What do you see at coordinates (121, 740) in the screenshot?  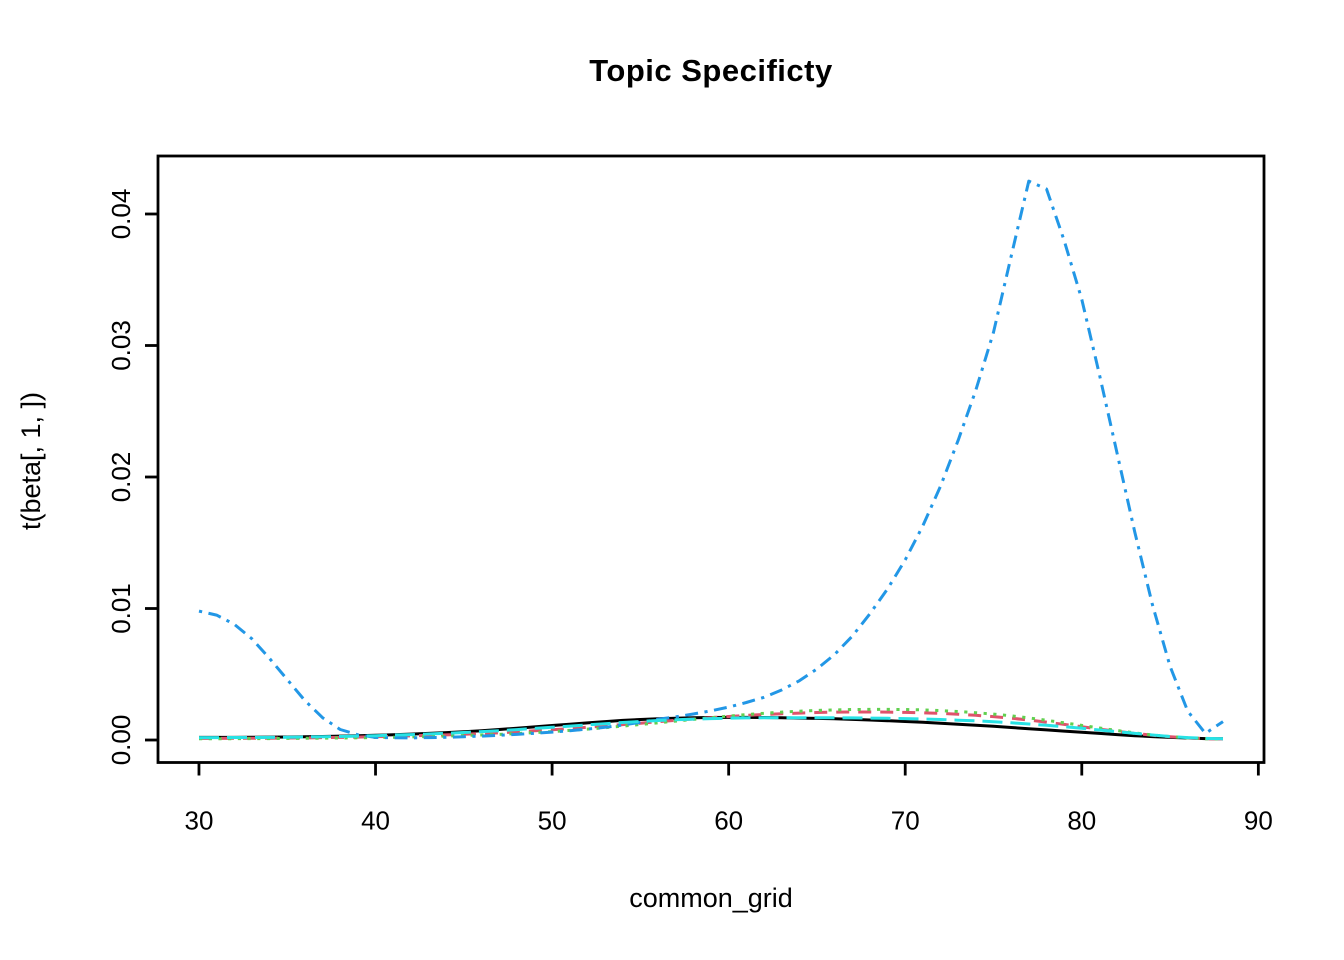 I see `y-tick-label: 0.00` at bounding box center [121, 740].